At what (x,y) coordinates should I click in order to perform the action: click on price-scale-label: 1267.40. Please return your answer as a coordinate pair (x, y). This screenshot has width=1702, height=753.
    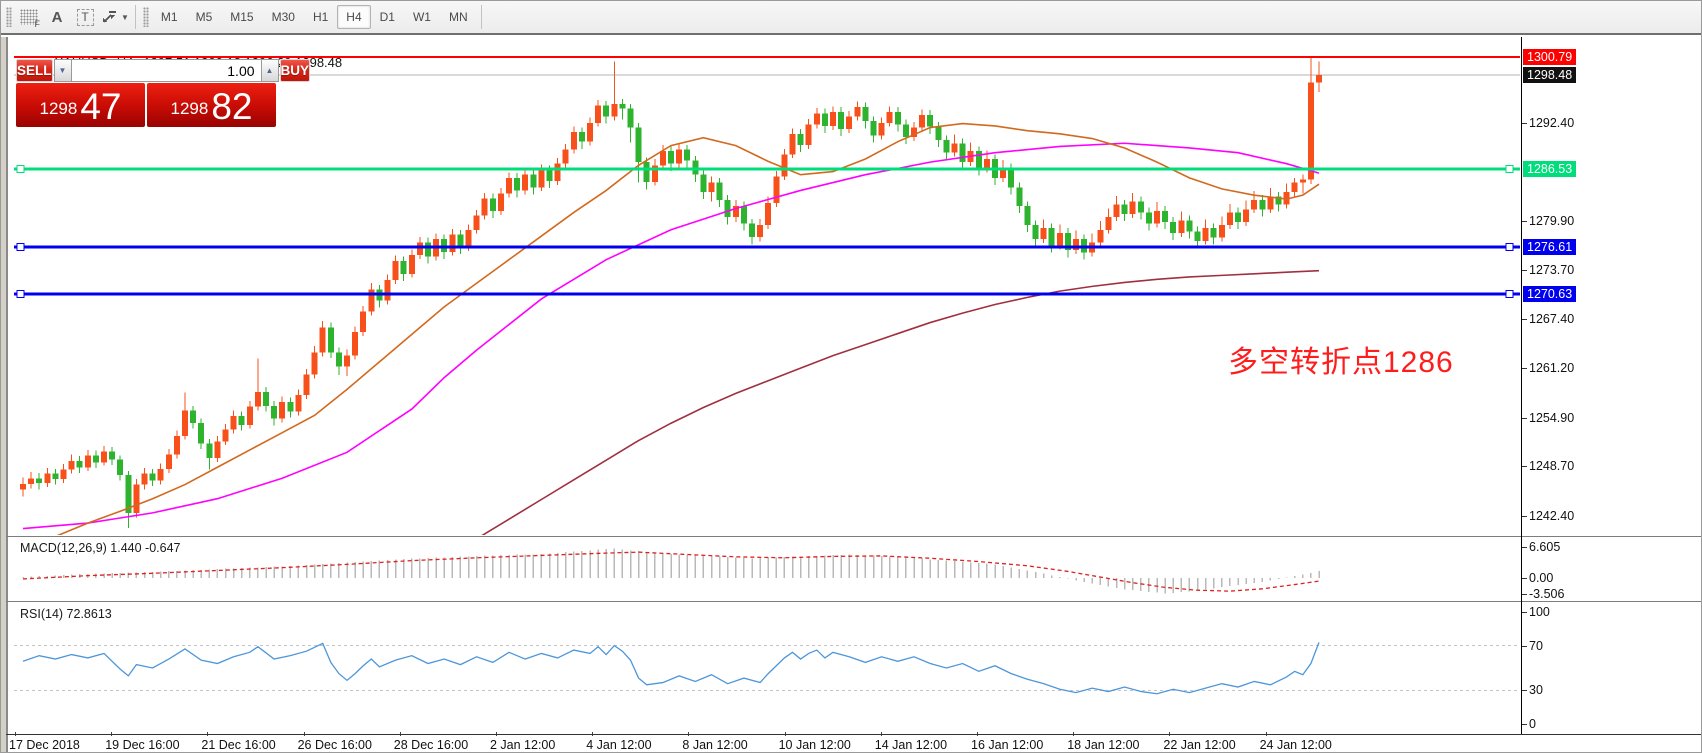
    Looking at the image, I should click on (1552, 319).